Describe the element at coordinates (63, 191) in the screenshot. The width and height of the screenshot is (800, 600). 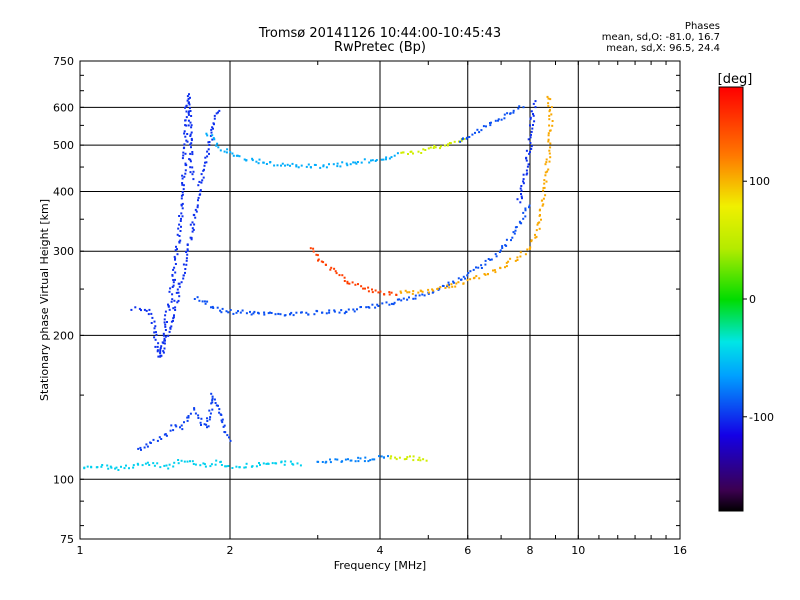
I see `y-tick-label: 400` at that location.